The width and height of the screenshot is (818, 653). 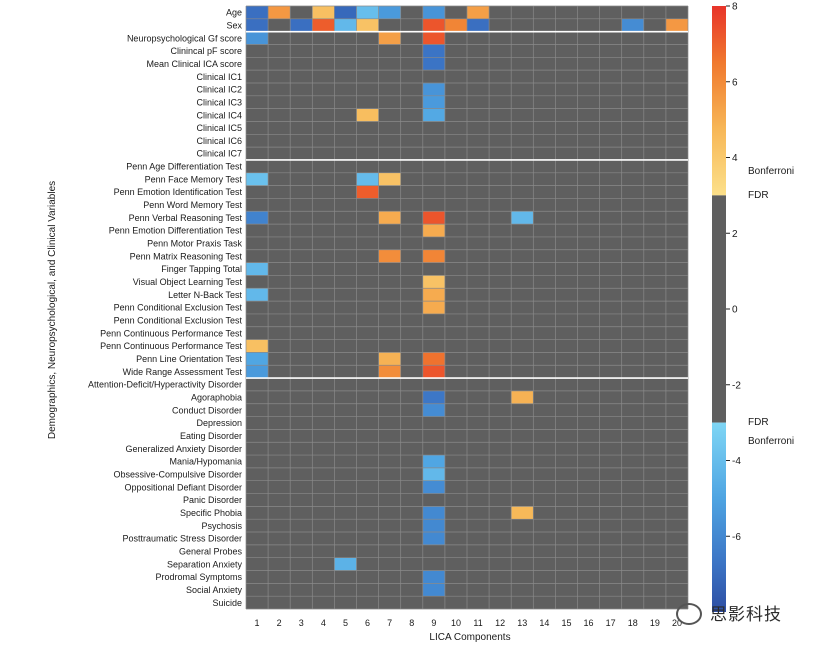 What do you see at coordinates (214, 590) in the screenshot?
I see `row-label: Social Anxiety` at bounding box center [214, 590].